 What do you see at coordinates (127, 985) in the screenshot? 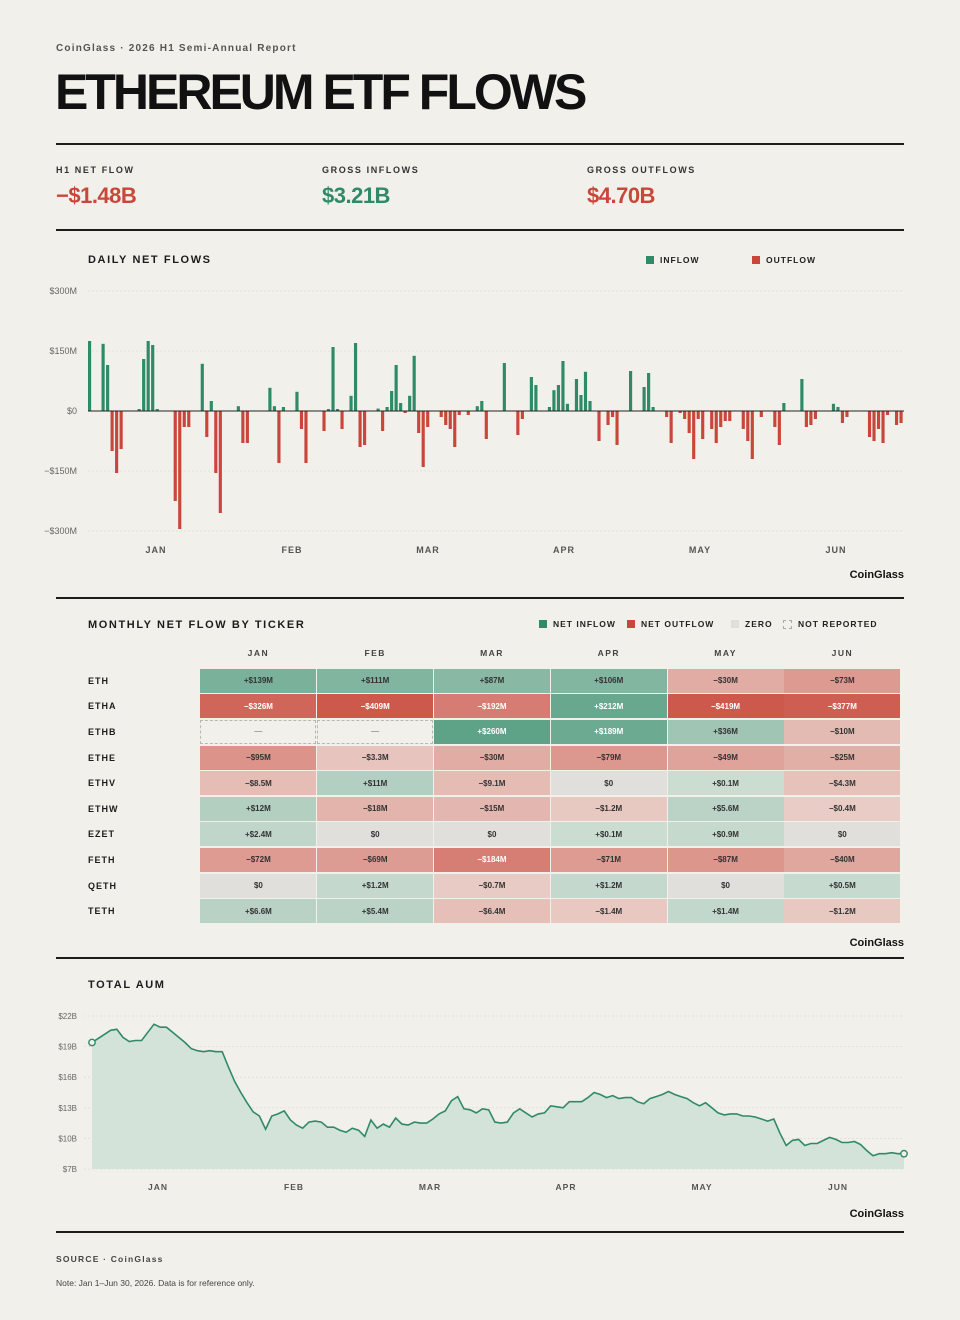
I see `aum-chart-title: TOTAL AUM` at bounding box center [127, 985].